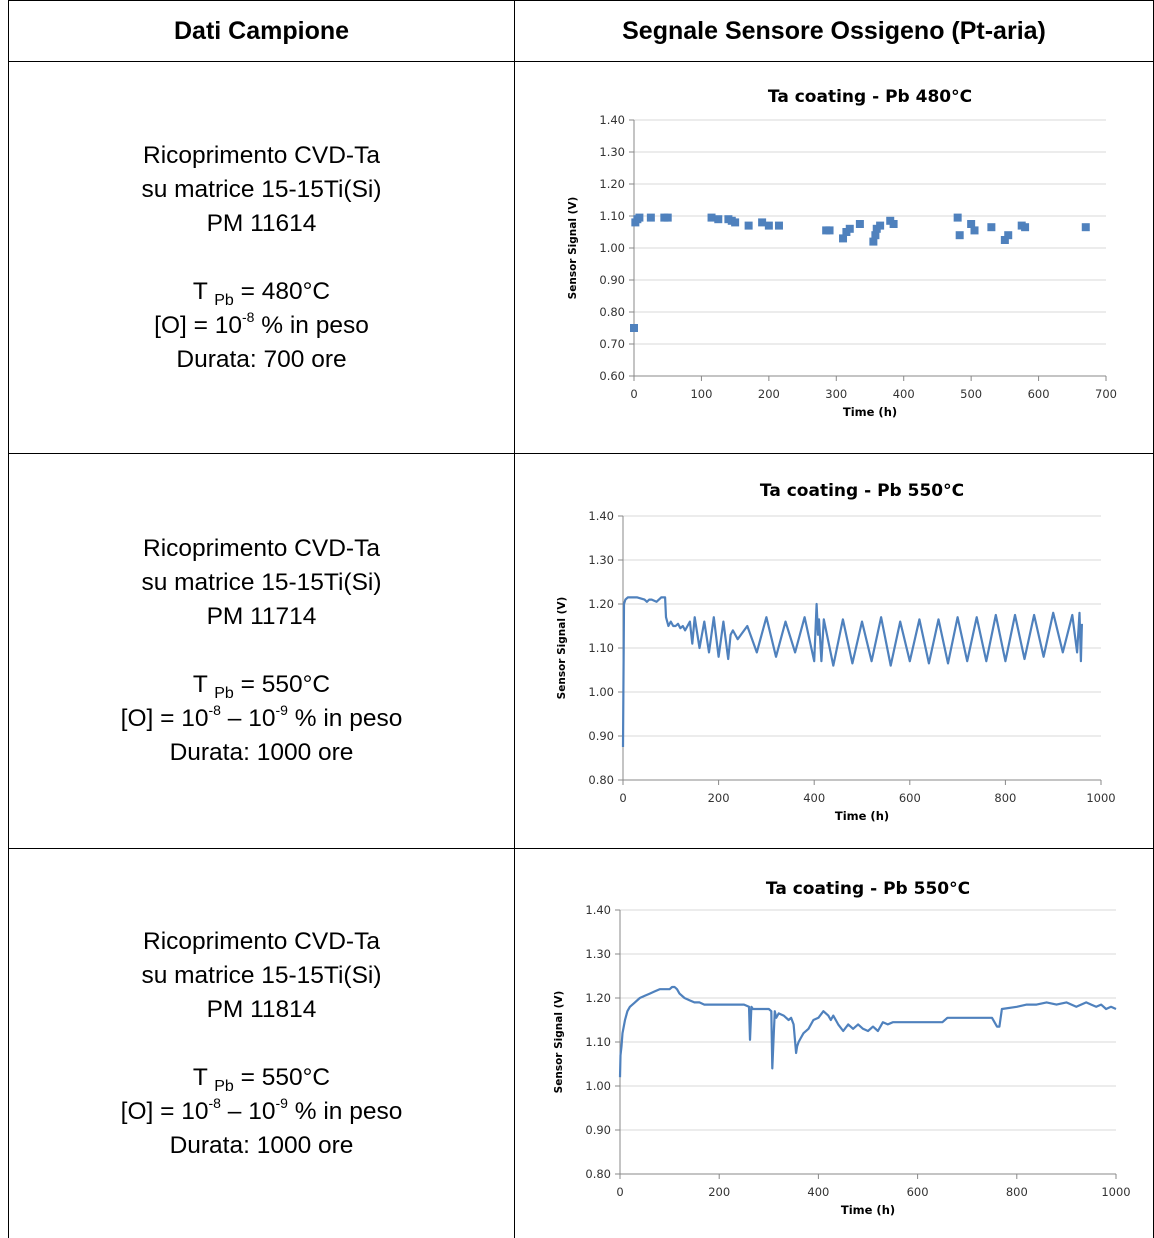  I want to click on duration: Durata: 700 ore, so click(261, 359).